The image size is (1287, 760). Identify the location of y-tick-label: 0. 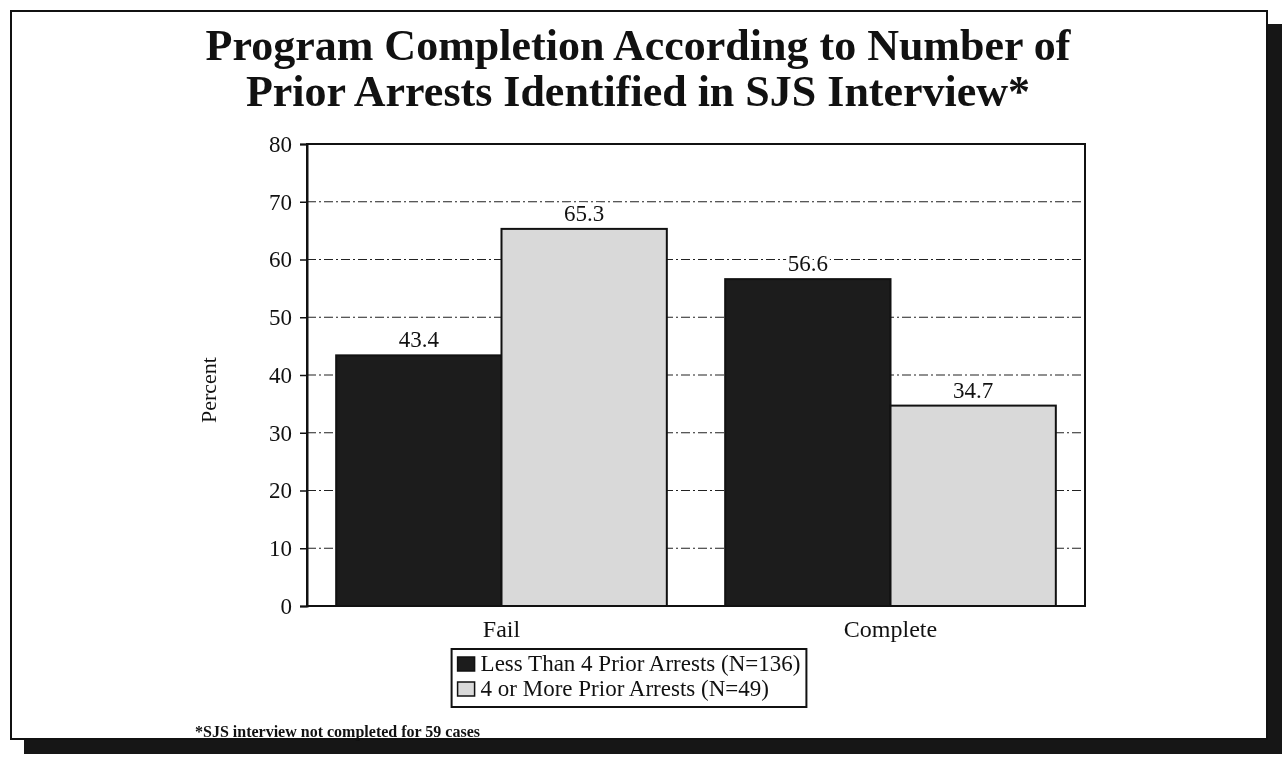
(286, 606).